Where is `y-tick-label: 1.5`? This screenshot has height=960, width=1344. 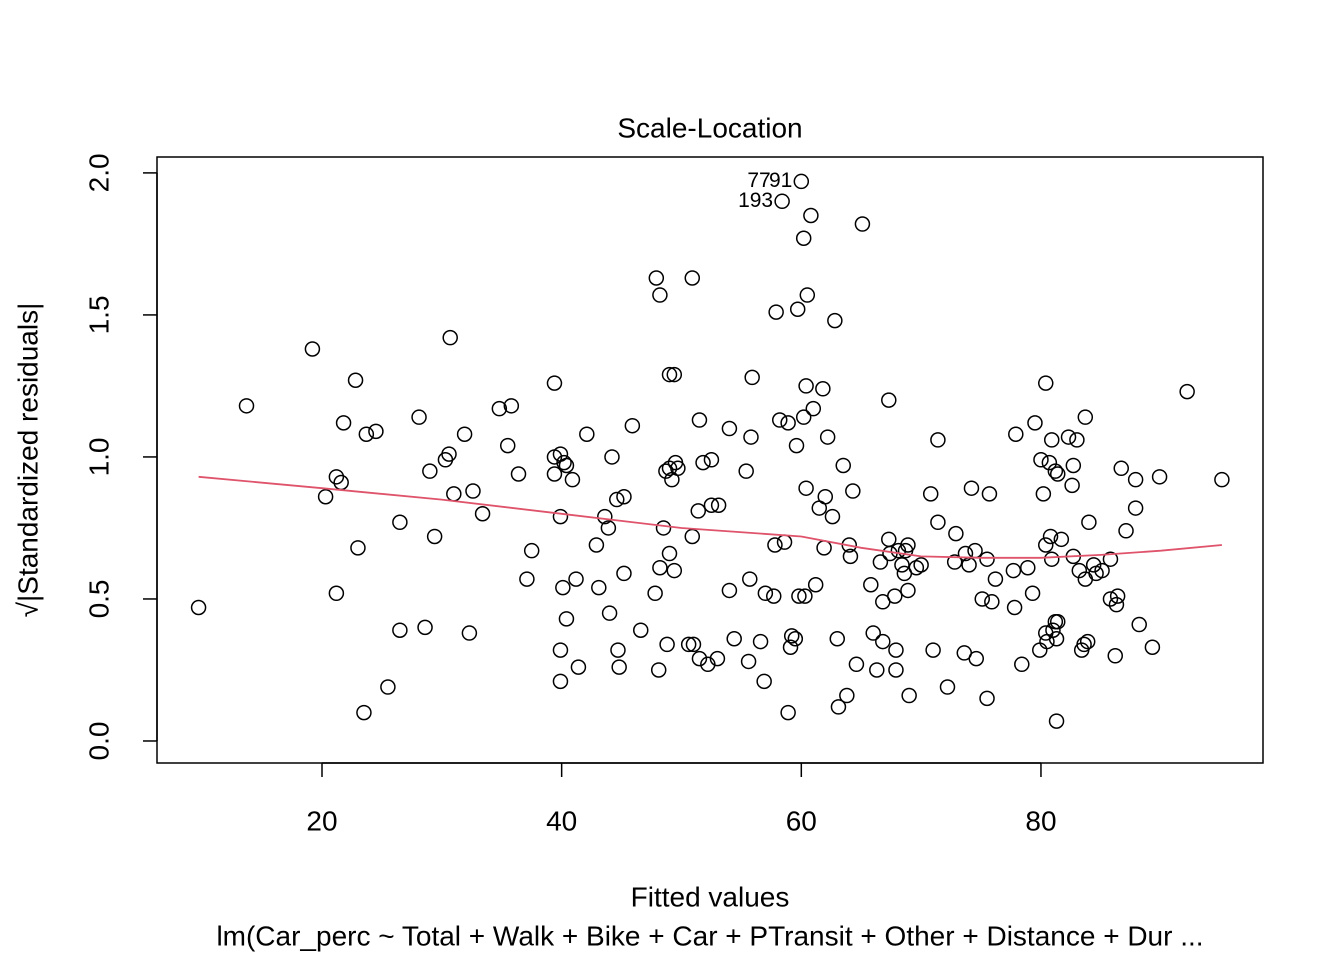
y-tick-label: 1.5 is located at coordinates (98, 314).